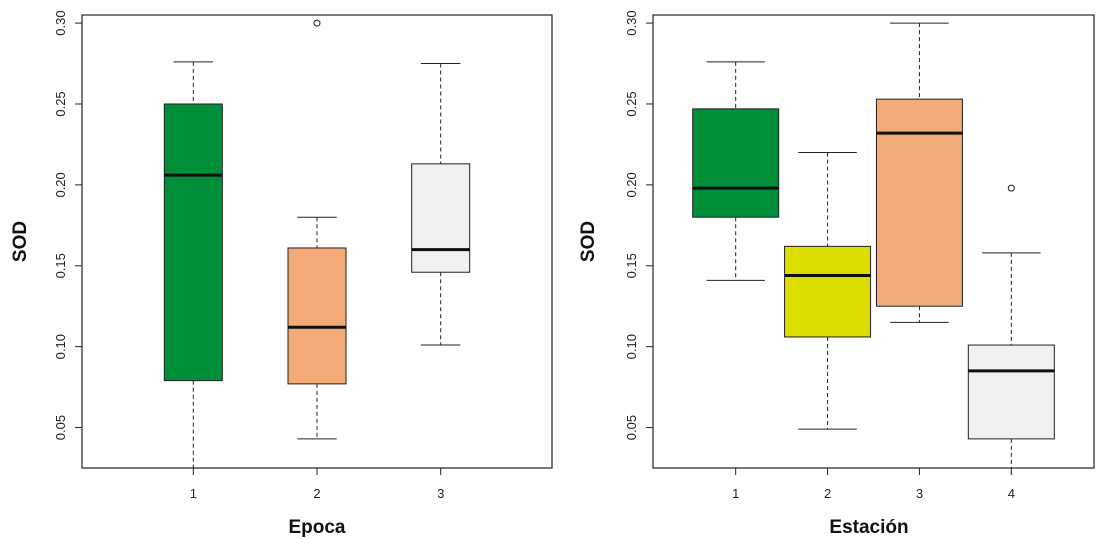  I want to click on x-tick-label: 4, so click(1011, 493).